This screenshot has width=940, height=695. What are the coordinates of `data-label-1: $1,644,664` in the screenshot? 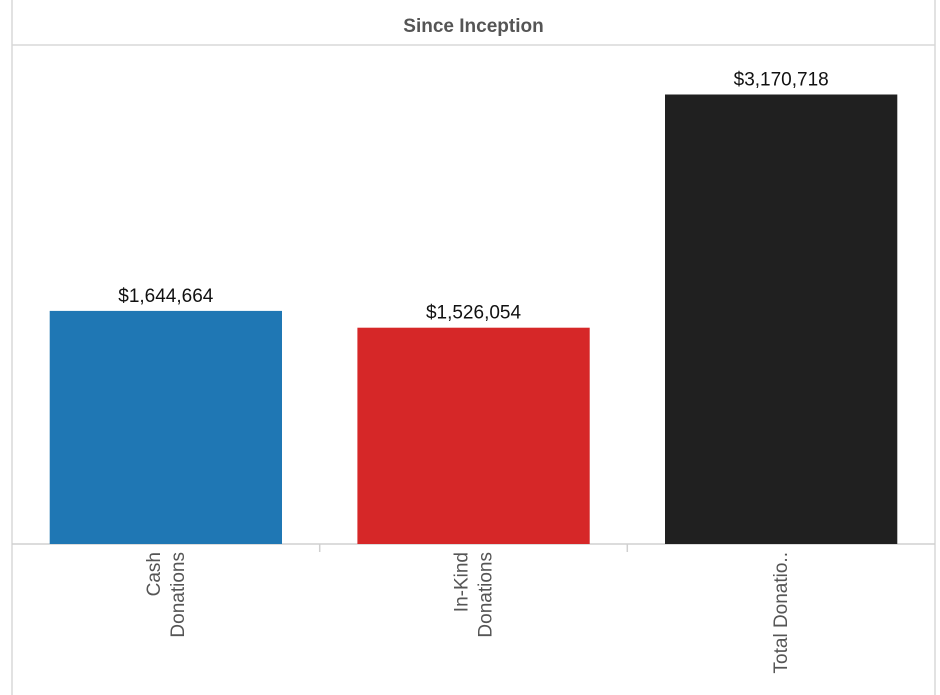 It's located at (166, 296).